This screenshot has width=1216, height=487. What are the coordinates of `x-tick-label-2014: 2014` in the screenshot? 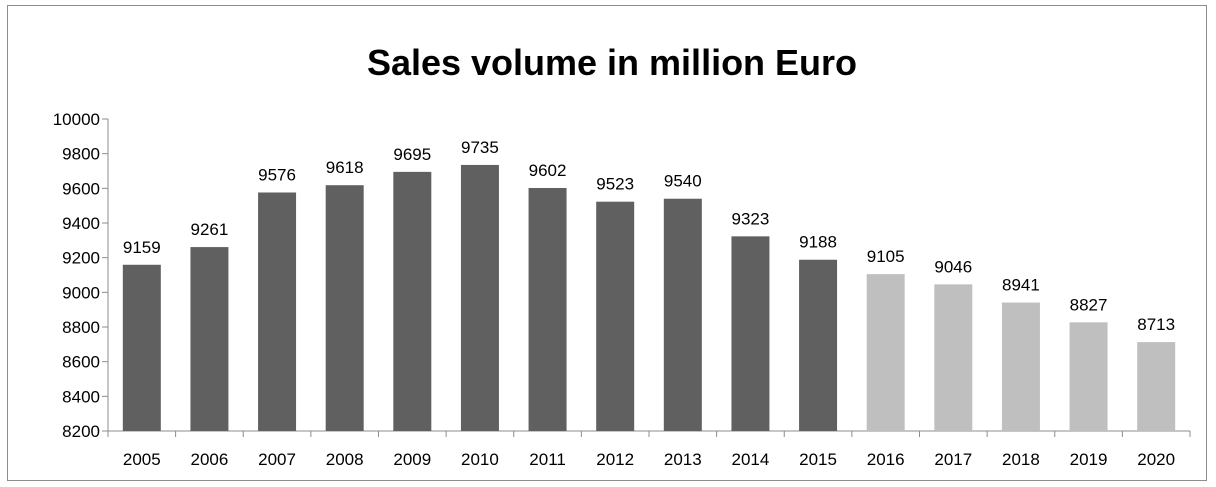 It's located at (751, 459).